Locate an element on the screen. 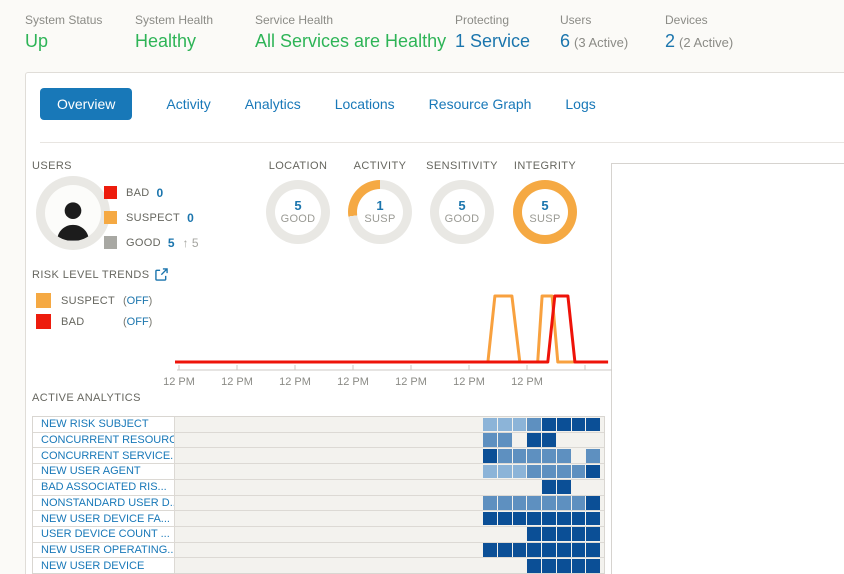 The image size is (844, 574). legend-swatch-icon is located at coordinates (110, 217).